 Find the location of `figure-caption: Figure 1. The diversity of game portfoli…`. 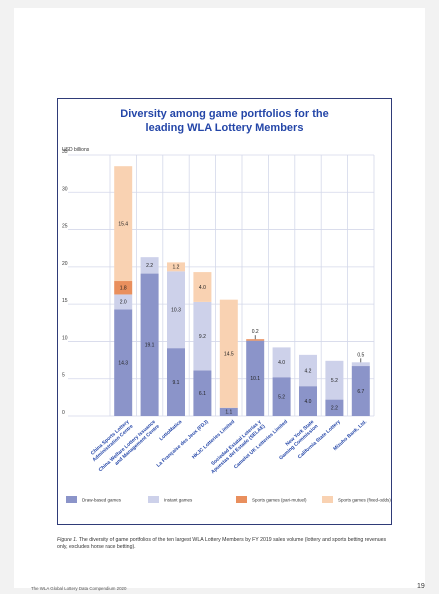

figure-caption: Figure 1. The diversity of game portfoli… is located at coordinates (227, 544).